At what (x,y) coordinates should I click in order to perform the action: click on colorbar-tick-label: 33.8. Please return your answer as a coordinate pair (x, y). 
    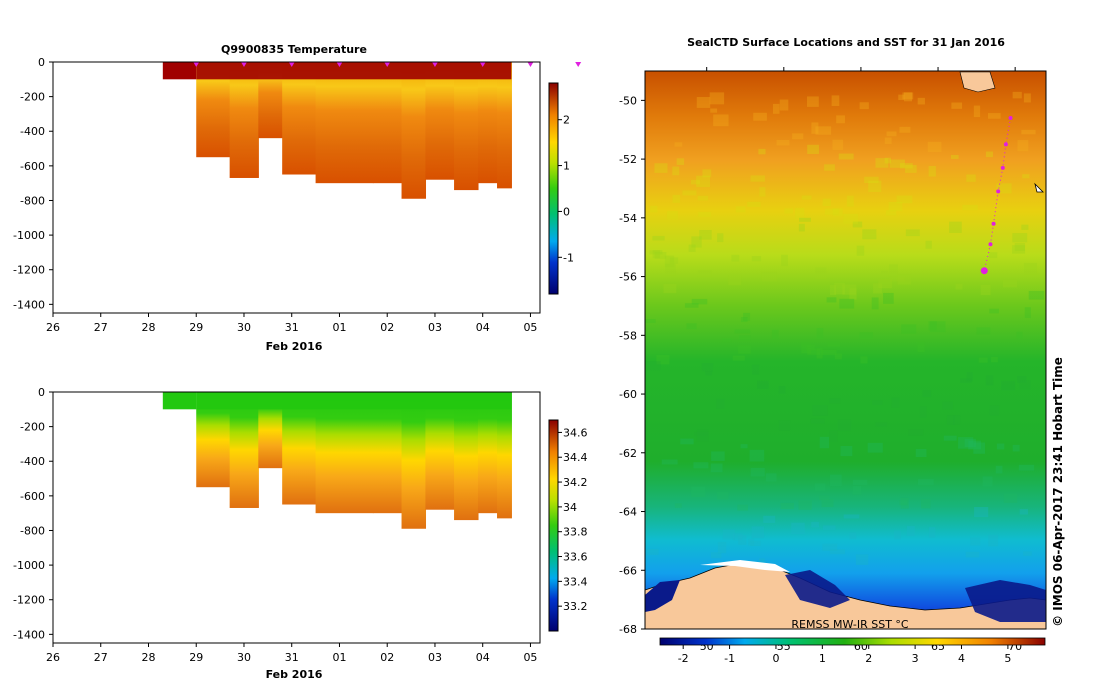
    Looking at the image, I should click on (575, 532).